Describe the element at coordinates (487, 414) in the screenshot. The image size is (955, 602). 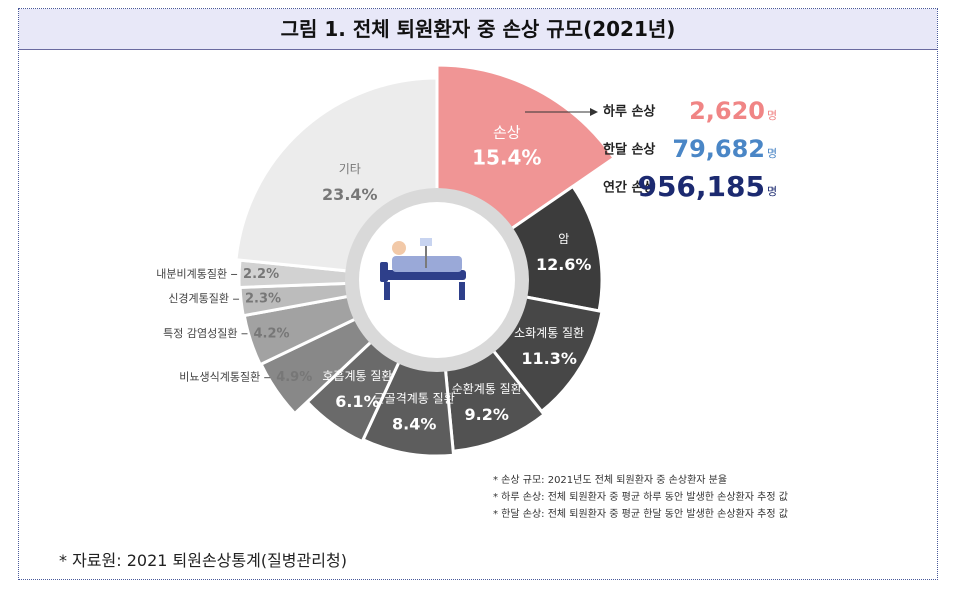
I see `value-label: 9.2%` at that location.